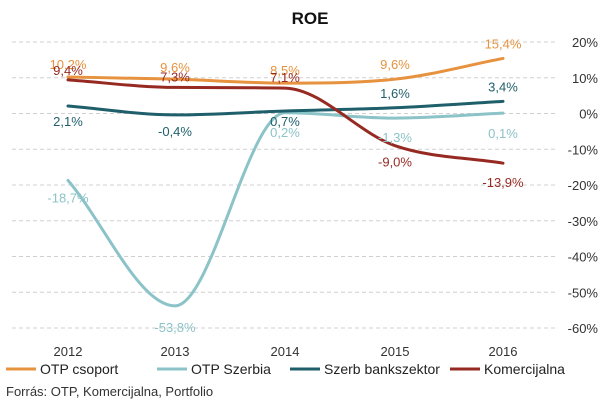 This screenshot has height=402, width=605. What do you see at coordinates (68, 70) in the screenshot?
I see `data-label: 9,4%` at bounding box center [68, 70].